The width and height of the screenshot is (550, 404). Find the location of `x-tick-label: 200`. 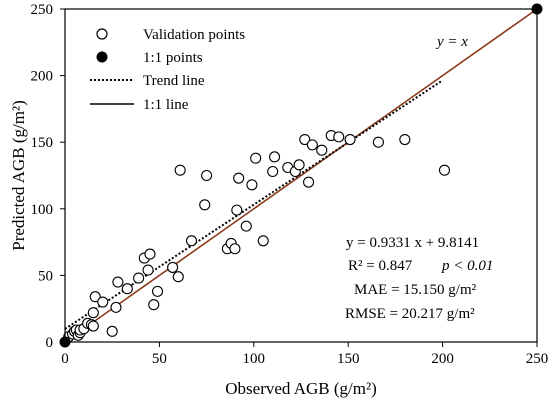

x-tick-label: 200 is located at coordinates (442, 359).